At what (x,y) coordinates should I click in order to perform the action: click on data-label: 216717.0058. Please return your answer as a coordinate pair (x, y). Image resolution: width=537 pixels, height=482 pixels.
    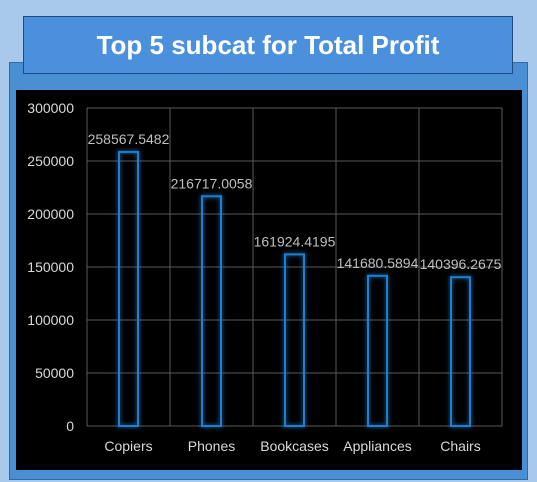
    Looking at the image, I should click on (212, 183).